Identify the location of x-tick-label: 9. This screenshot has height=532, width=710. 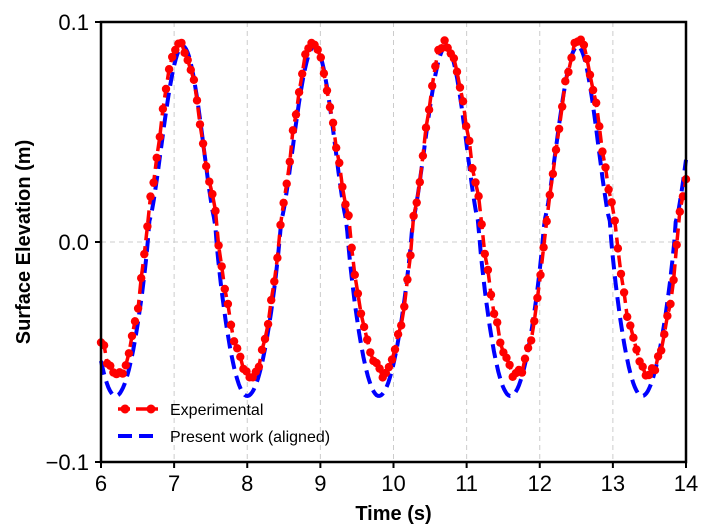
(320, 483).